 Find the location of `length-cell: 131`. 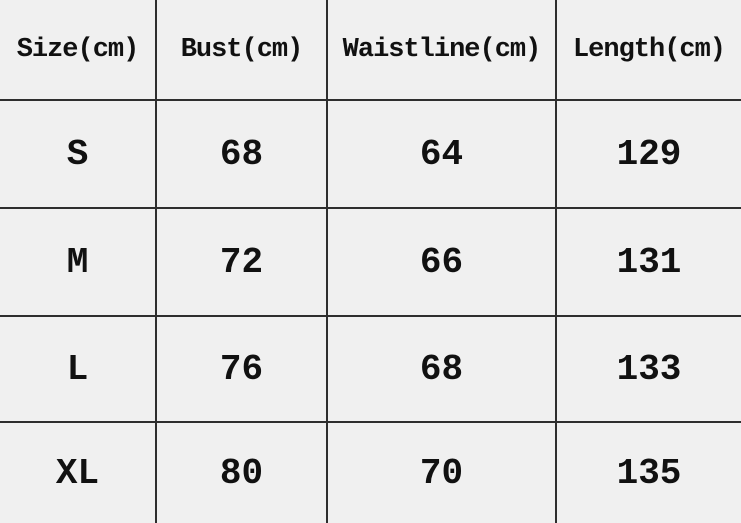

length-cell: 131 is located at coordinates (649, 263).